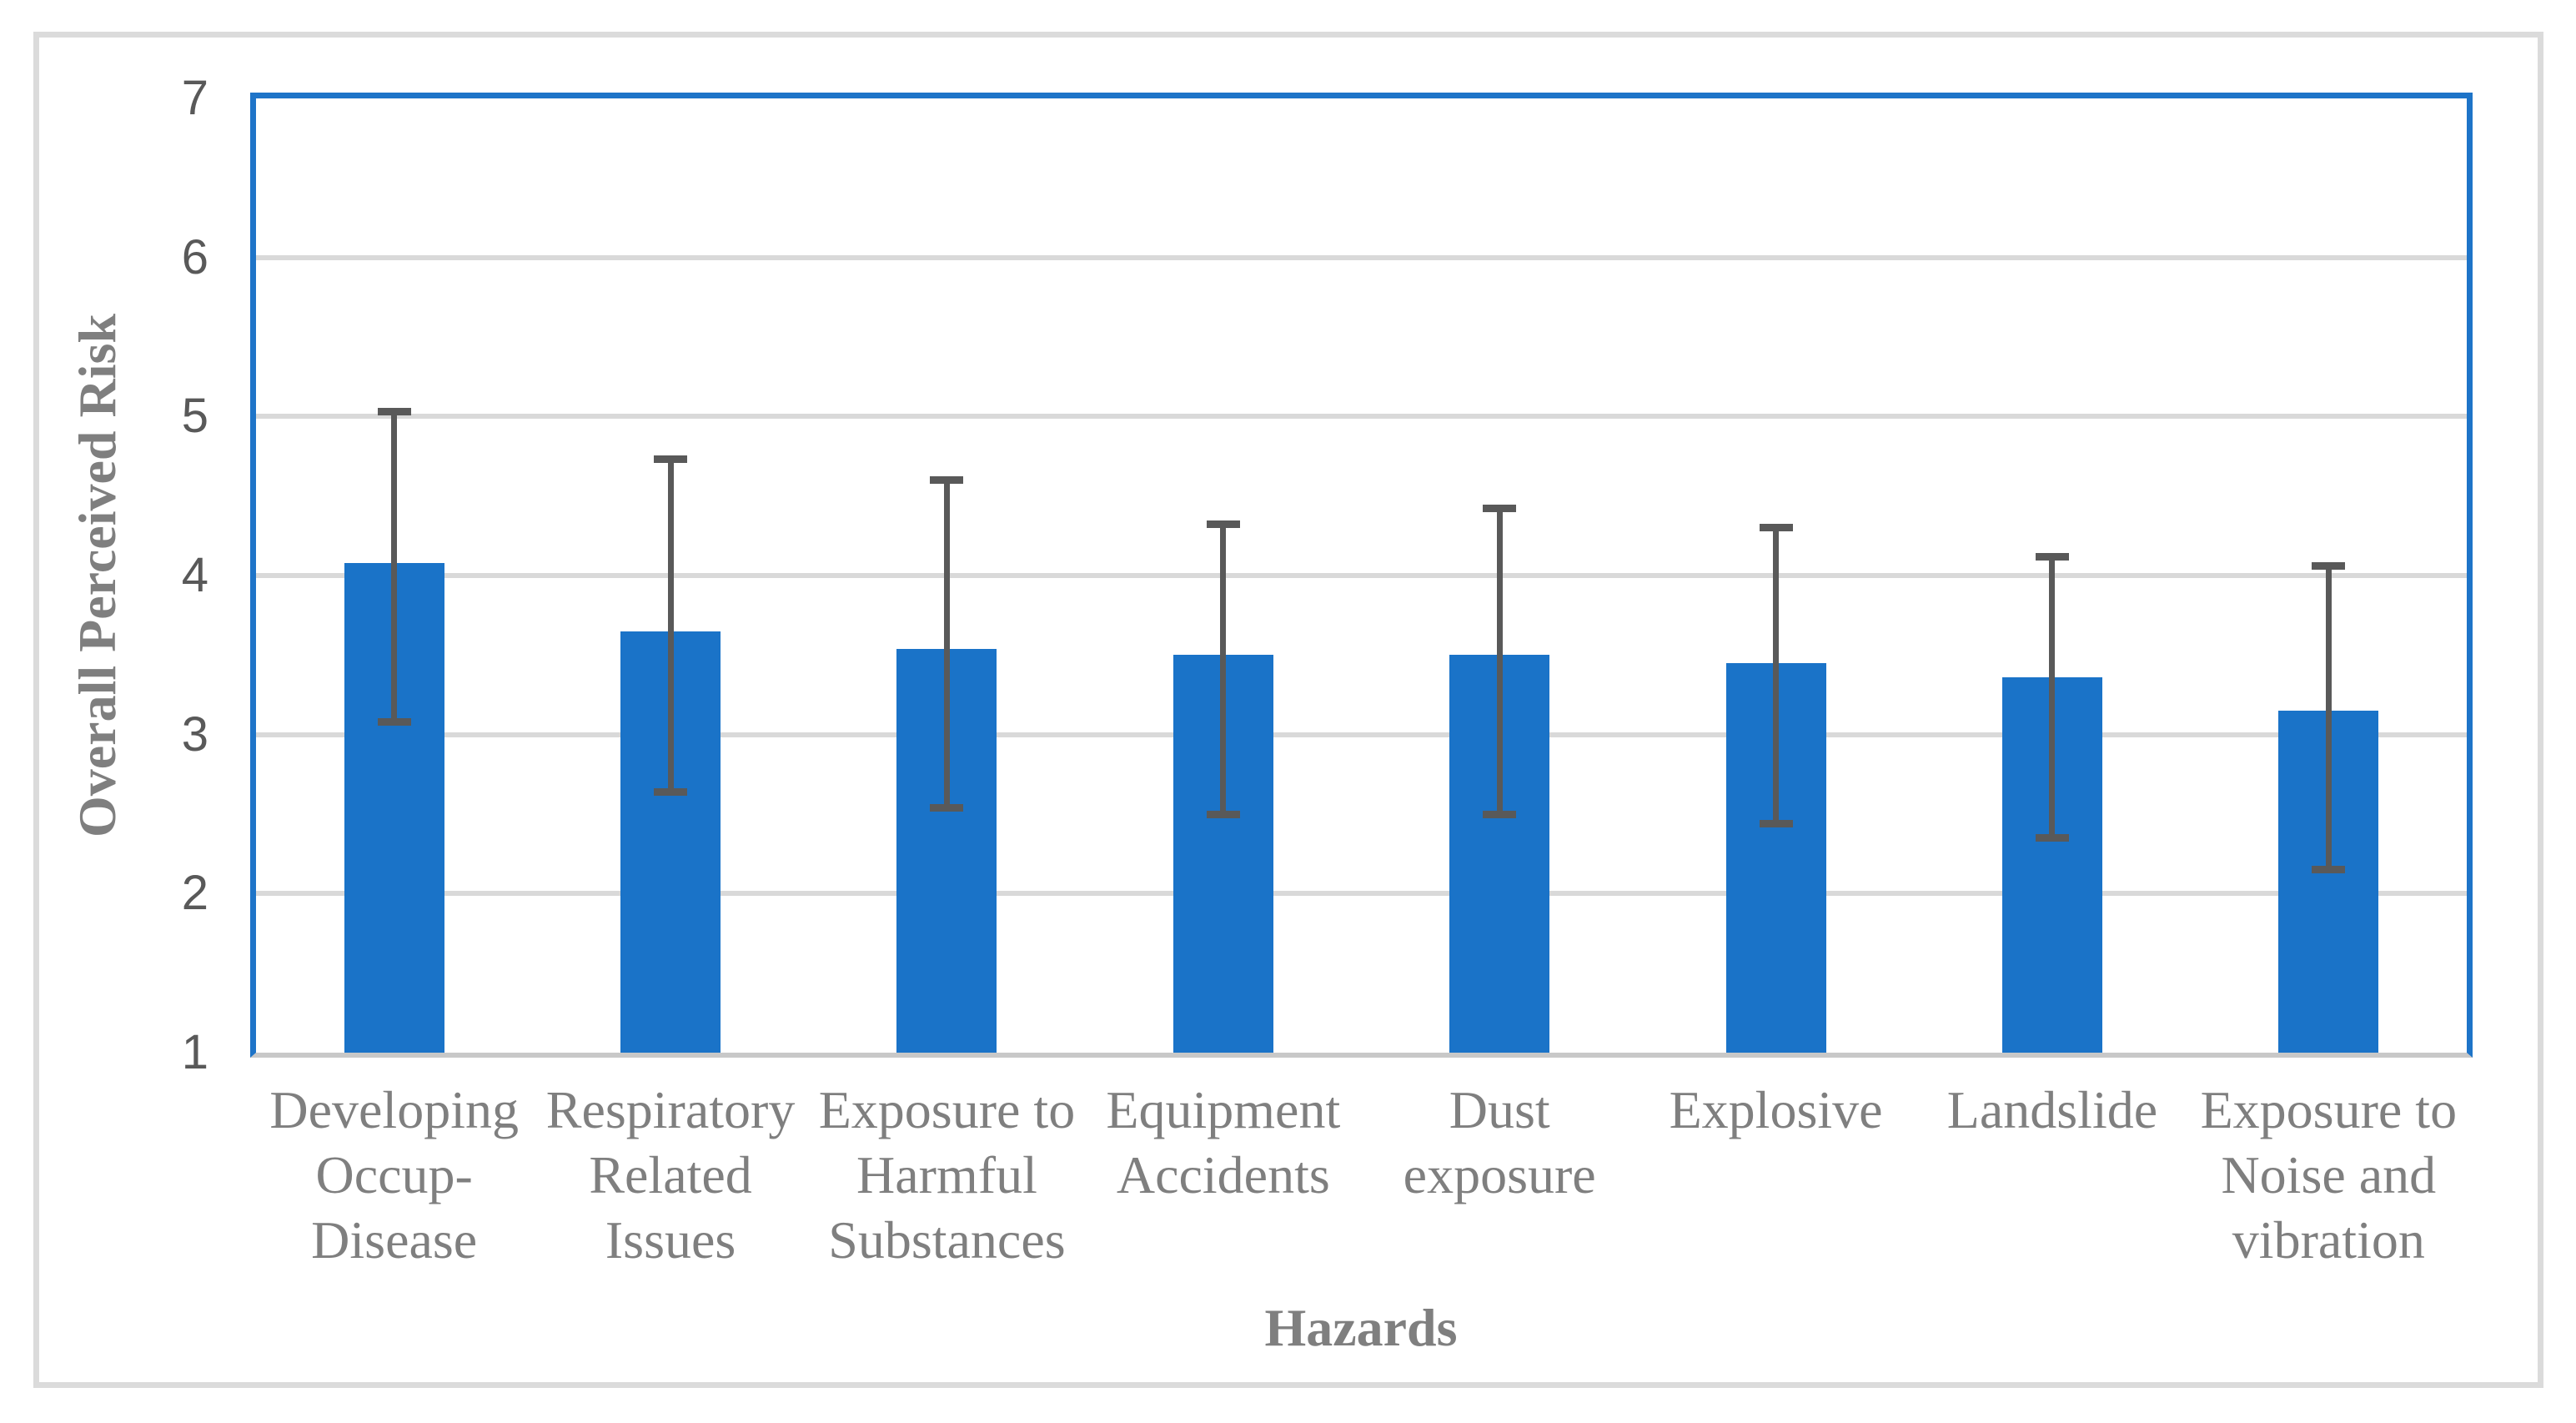 The image size is (2576, 1423). Describe the element at coordinates (1361, 1327) in the screenshot. I see `x-axis-title: Hazards` at that location.